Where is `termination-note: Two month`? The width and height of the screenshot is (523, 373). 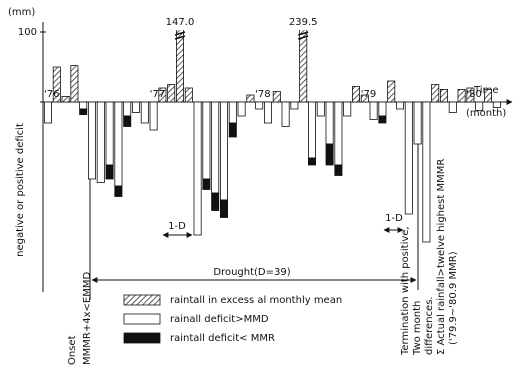
termination-note: Two month is located at coordinates (417, 328).